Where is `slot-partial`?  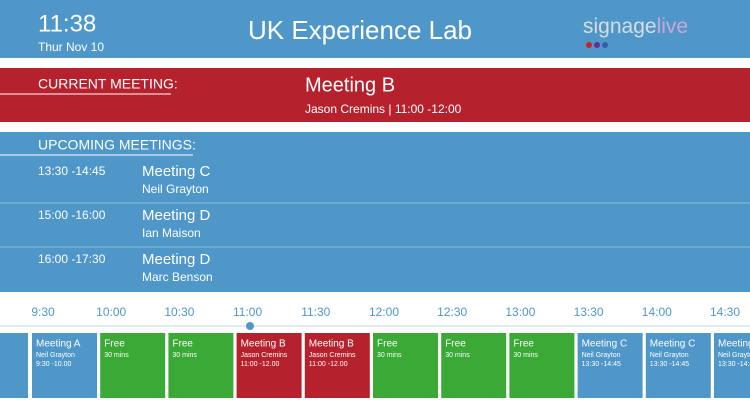
slot-partial is located at coordinates (14, 365).